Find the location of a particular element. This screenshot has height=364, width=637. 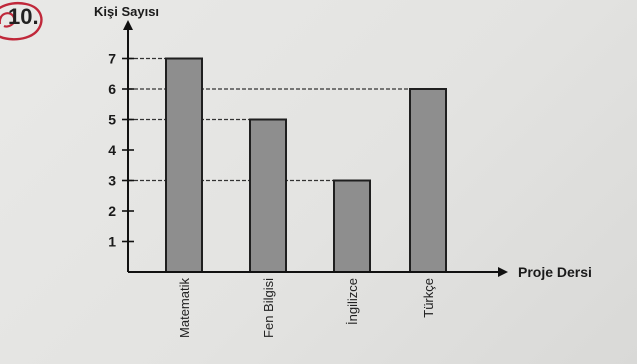

question-number: 10. is located at coordinates (23, 16).